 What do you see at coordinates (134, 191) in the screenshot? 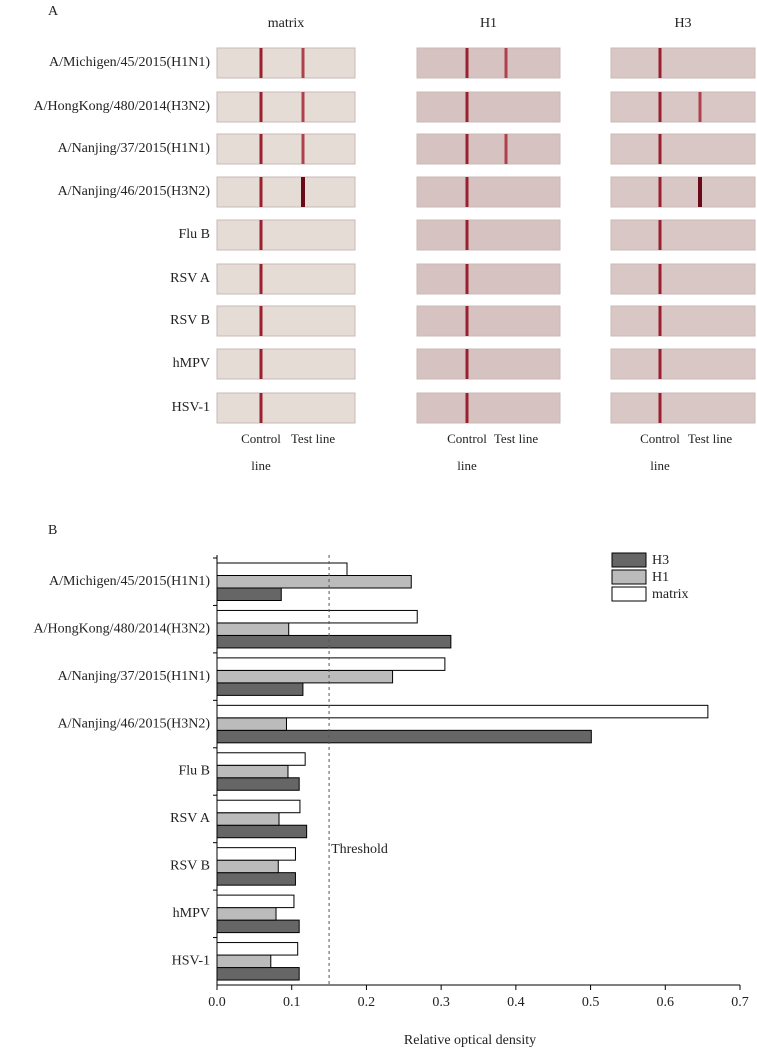
I see `row-label: A/Nanjing/46/2015(H3N2)` at bounding box center [134, 191].